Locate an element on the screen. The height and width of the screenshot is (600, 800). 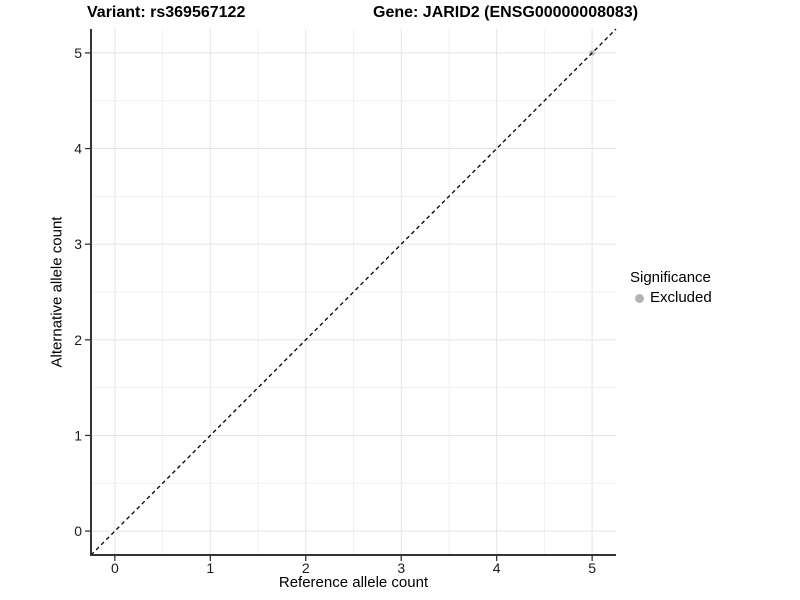
plot-title-variant: Variant: rs369567122 is located at coordinates (166, 12).